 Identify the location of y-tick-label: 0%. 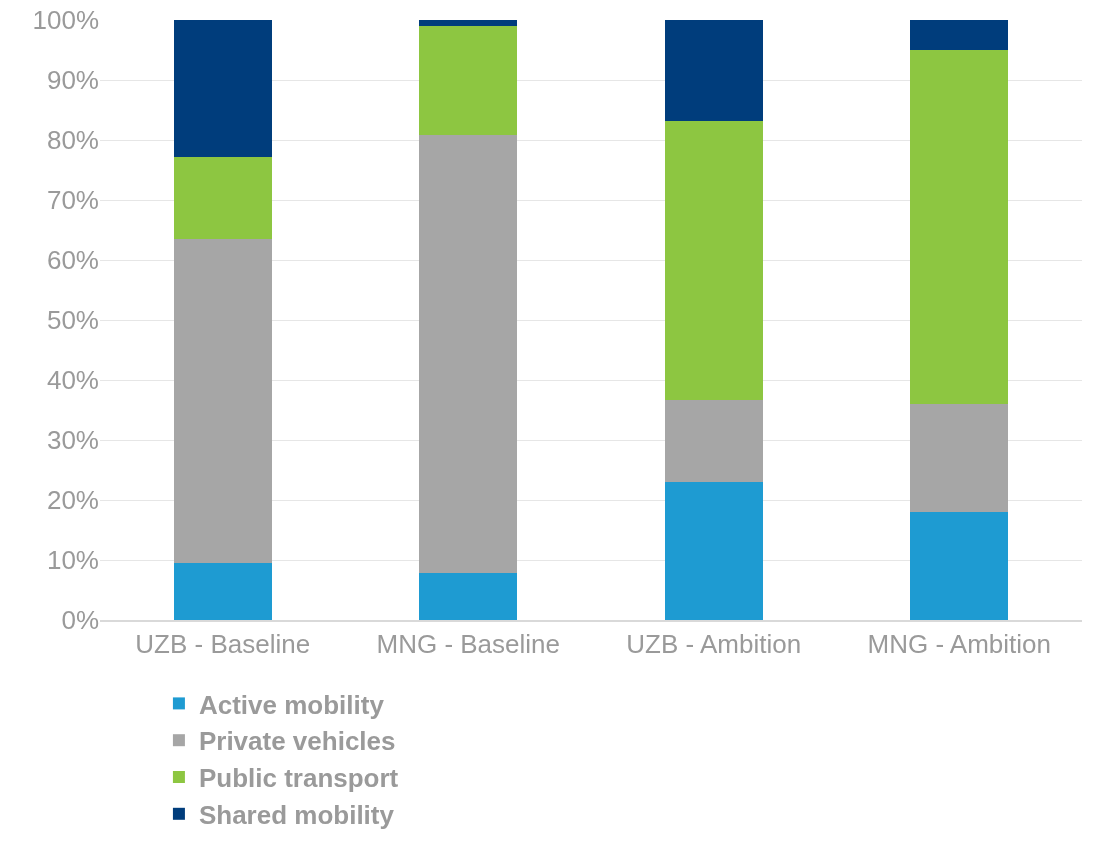
(80, 620).